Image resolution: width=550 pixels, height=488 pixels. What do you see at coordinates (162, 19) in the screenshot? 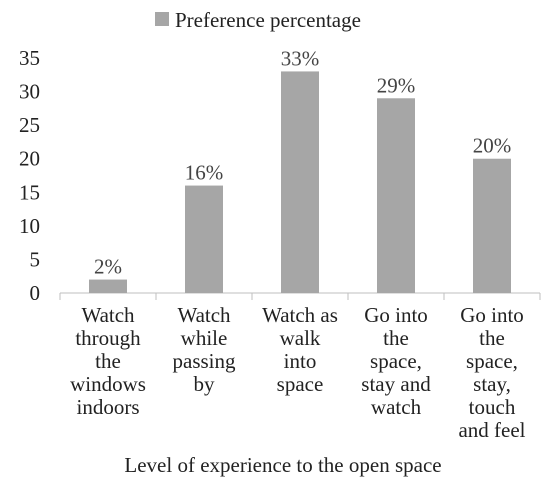
I see `legend-swatch` at bounding box center [162, 19].